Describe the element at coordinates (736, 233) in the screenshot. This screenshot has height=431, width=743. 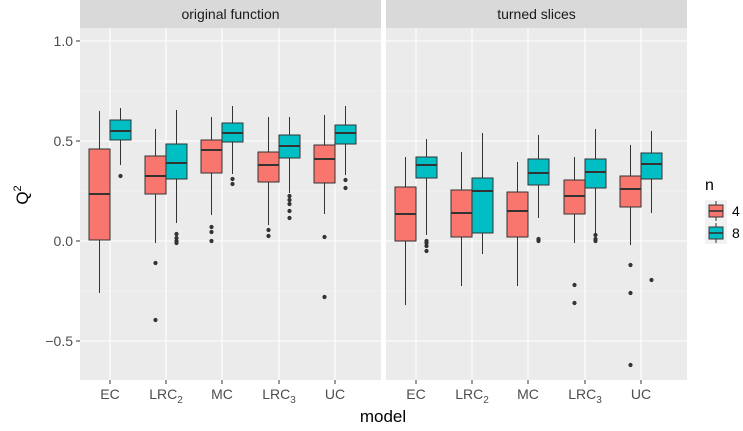
I see `legend-entry-label: 8` at that location.